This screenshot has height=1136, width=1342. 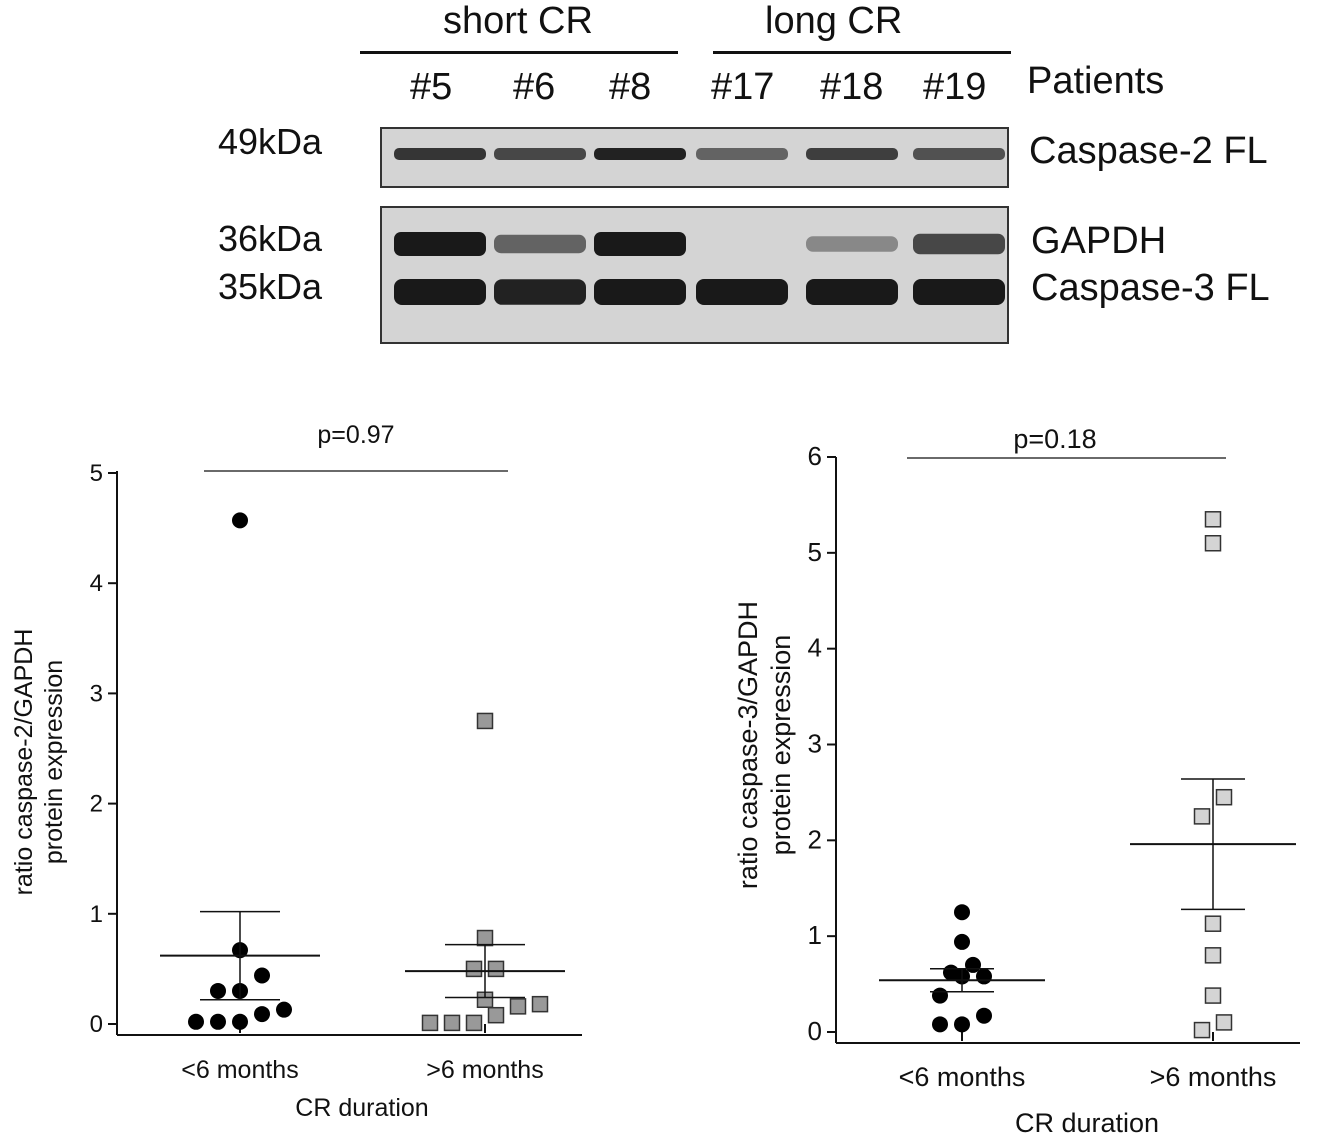 What do you see at coordinates (1096, 81) in the screenshot?
I see `patients-label: Patients` at bounding box center [1096, 81].